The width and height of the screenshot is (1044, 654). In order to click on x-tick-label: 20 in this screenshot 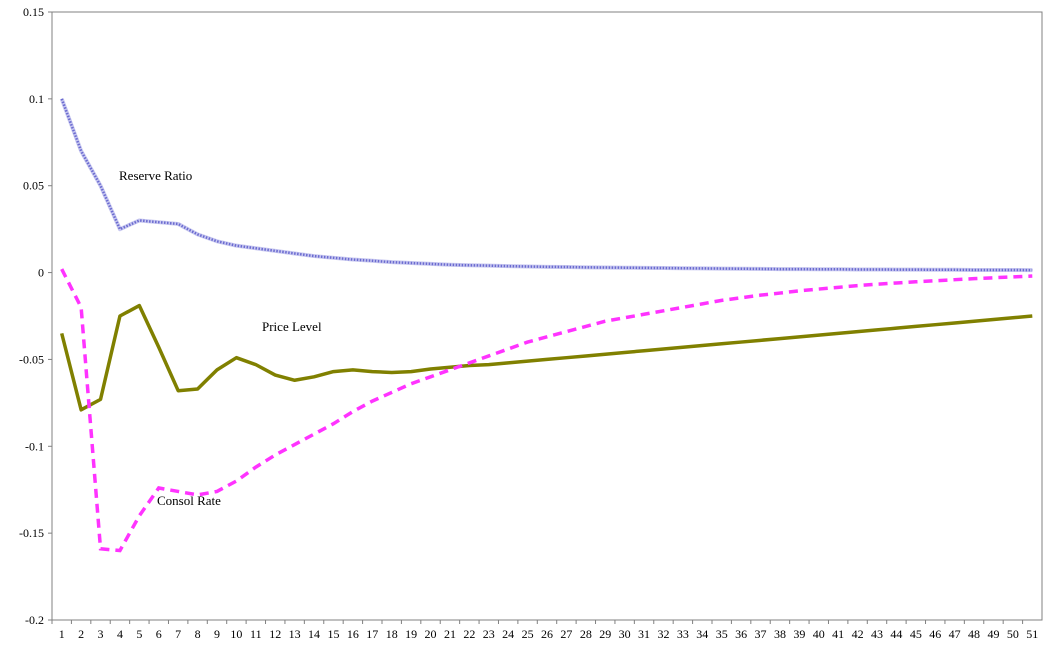, I will do `click(431, 634)`.